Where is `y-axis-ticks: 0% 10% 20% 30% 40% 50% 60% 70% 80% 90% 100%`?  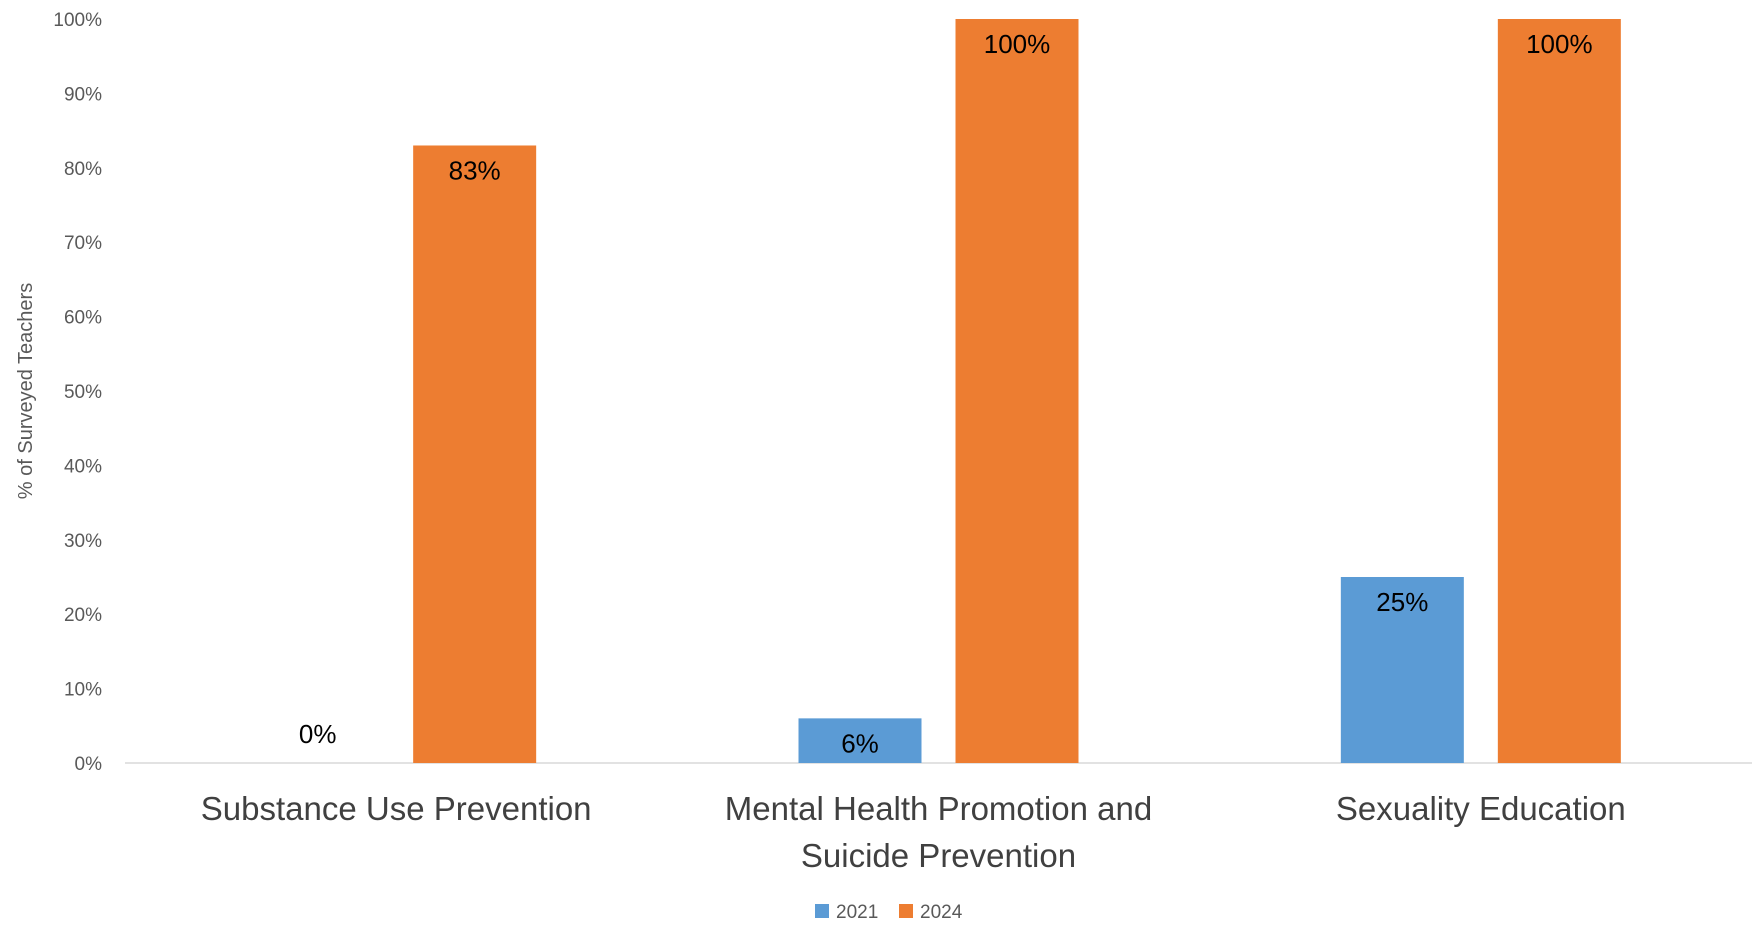 y-axis-ticks: 0% 10% 20% 30% 40% 50% 60% 70% 80% 90% 100% is located at coordinates (77, 392).